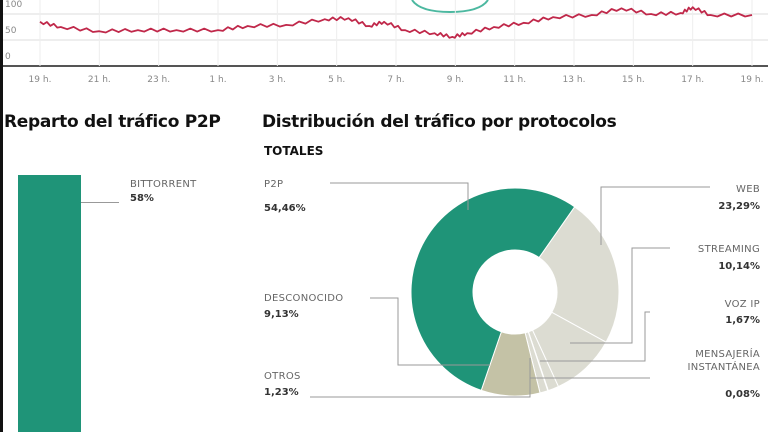 This screenshot has width=768, height=432. I want to click on x-tick-label: 3 h., so click(277, 80).